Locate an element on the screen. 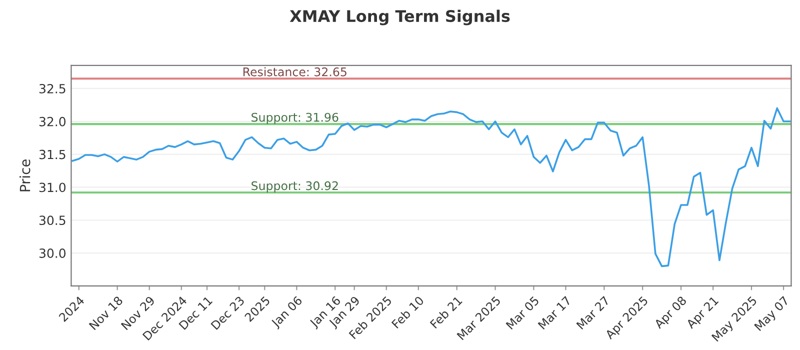 The width and height of the screenshot is (800, 350). y-axis-title: Price is located at coordinates (25, 176).